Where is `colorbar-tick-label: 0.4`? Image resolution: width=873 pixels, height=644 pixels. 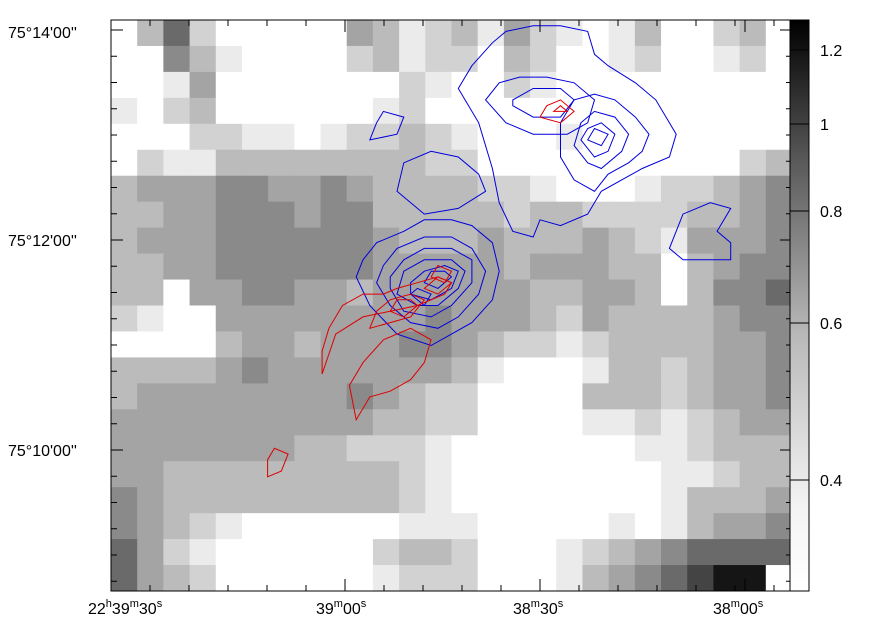
colorbar-tick-label: 0.4 is located at coordinates (831, 481).